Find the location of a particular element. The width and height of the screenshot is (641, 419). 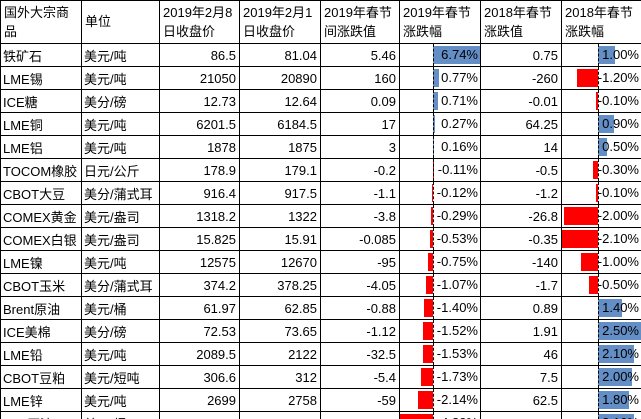

cell-chg-2019: -32.5 is located at coordinates (360, 354).